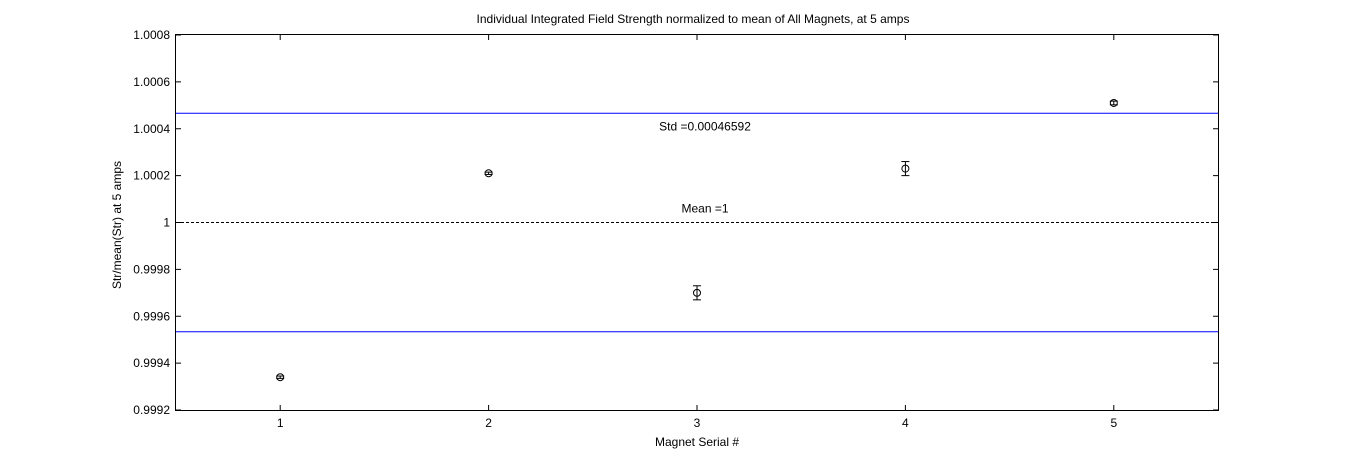 This screenshot has width=1346, height=464. Describe the element at coordinates (705, 126) in the screenshot. I see `annotation-label: Std =0.00046592` at that location.